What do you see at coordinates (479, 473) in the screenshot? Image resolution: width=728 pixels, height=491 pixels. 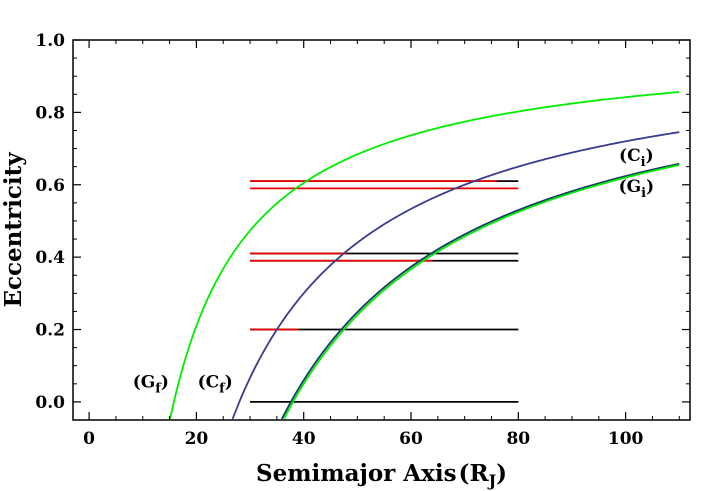 I see `x-axis-title-unit: R` at bounding box center [479, 473].